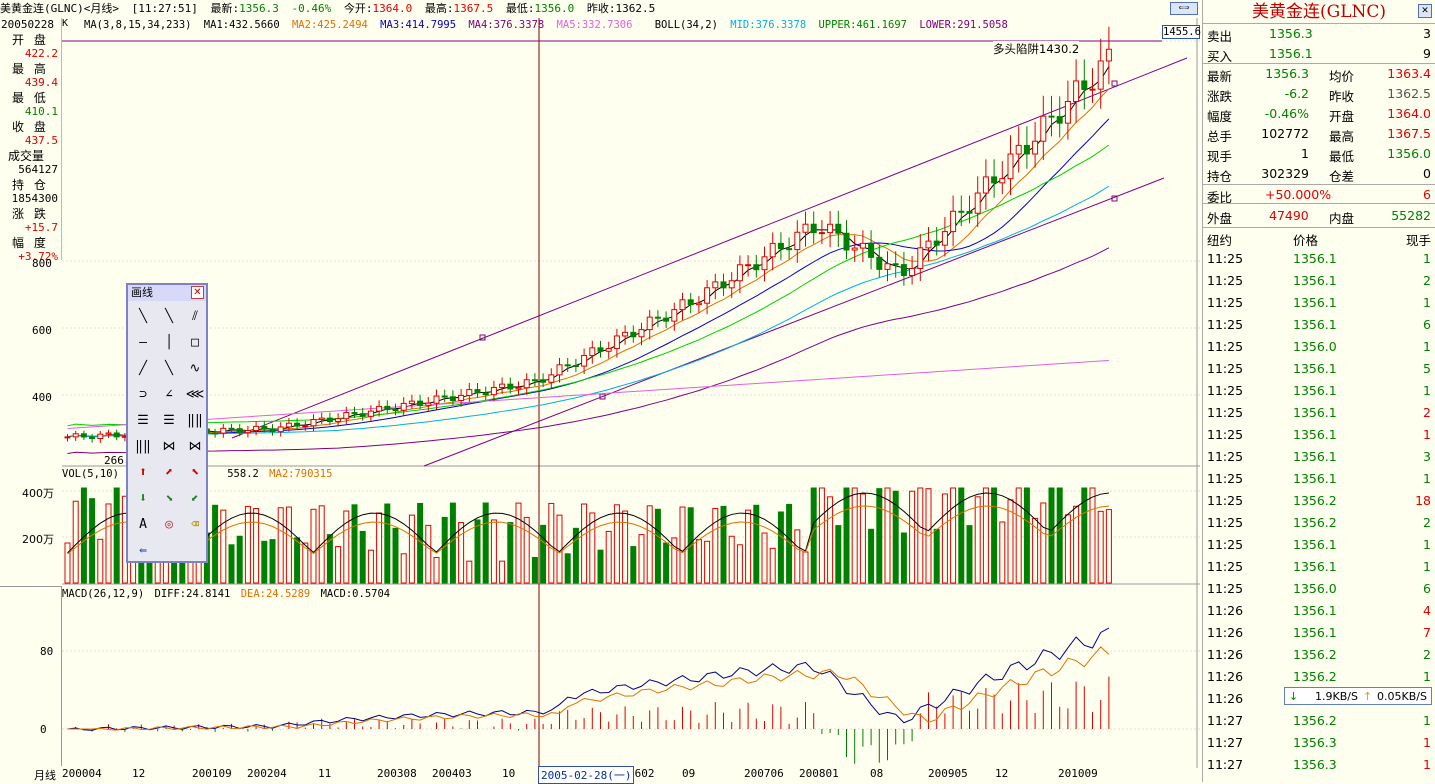 The image size is (1435, 784). What do you see at coordinates (143, 368) in the screenshot?
I see `trend-line-icon: ╱` at bounding box center [143, 368].